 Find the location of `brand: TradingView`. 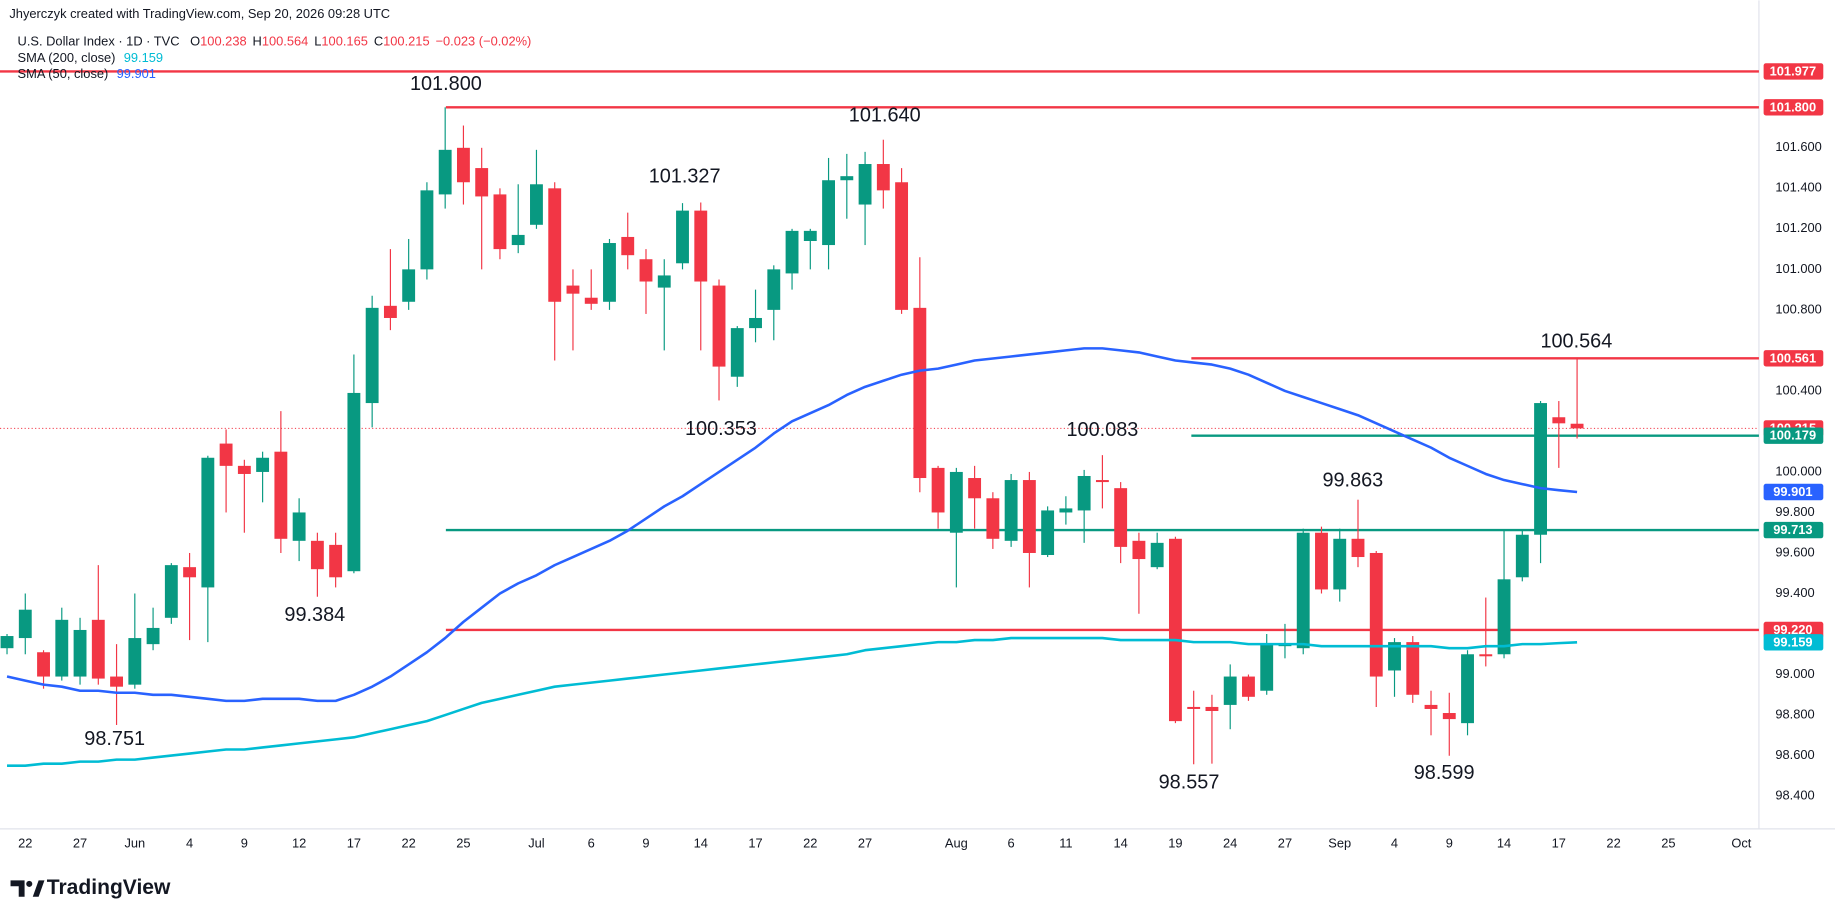

brand: TradingView is located at coordinates (109, 887).